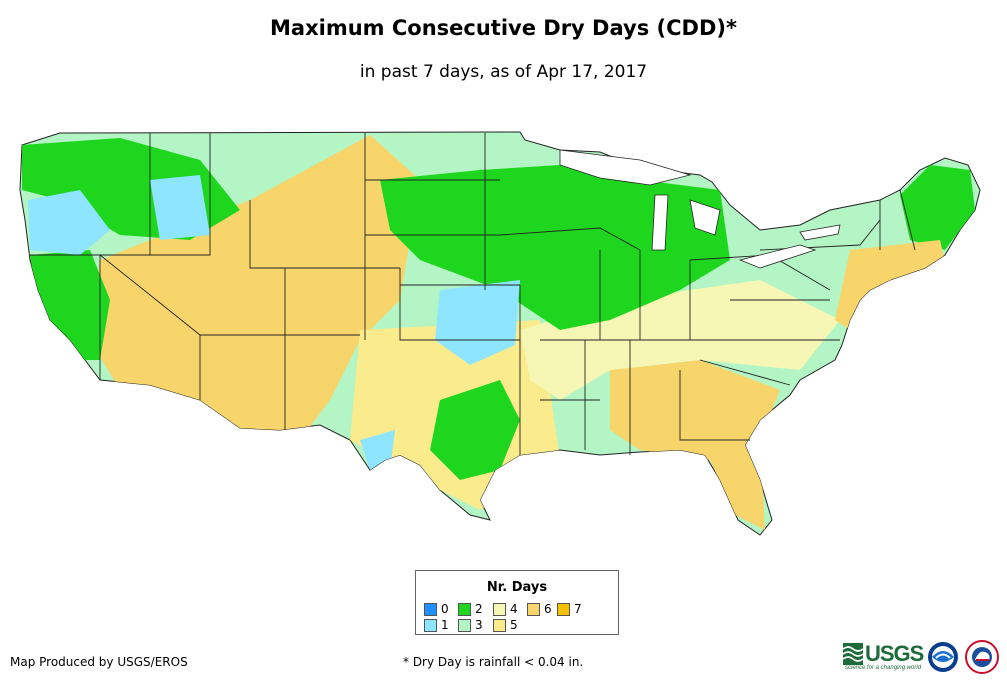  What do you see at coordinates (255, 287) in the screenshot?
I see `region-southwest-dry` at bounding box center [255, 287].